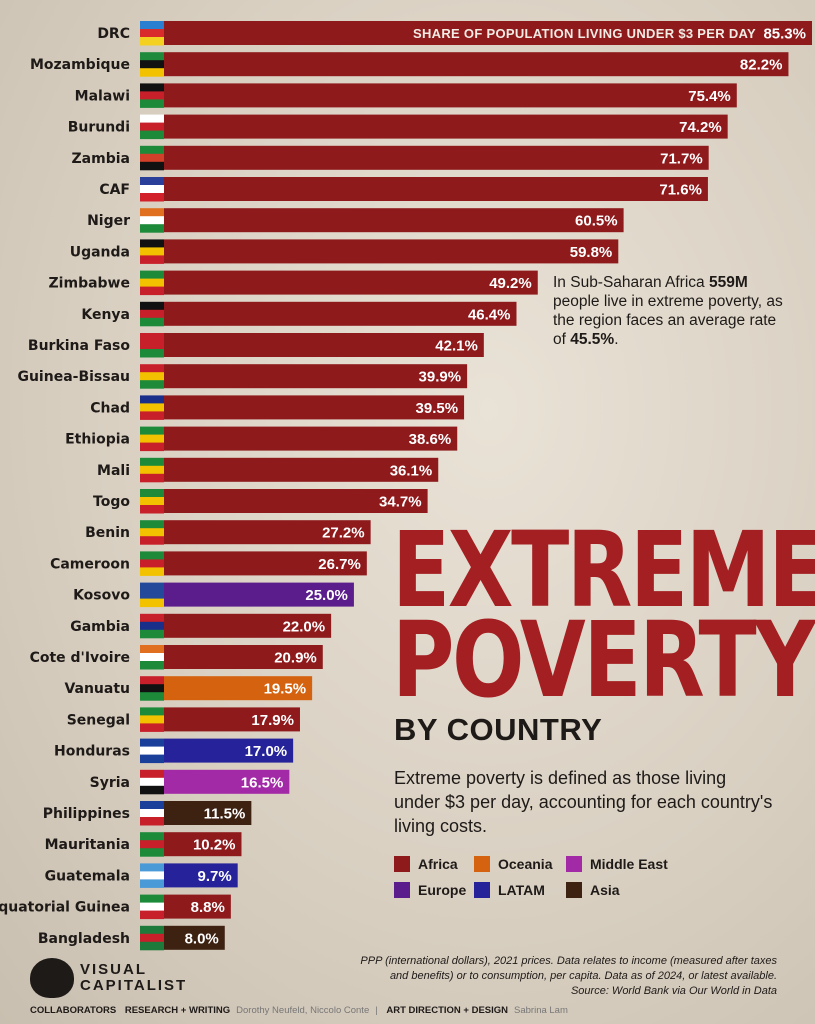  Describe the element at coordinates (709, 96) in the screenshot. I see `value-label: 75.4%` at that location.